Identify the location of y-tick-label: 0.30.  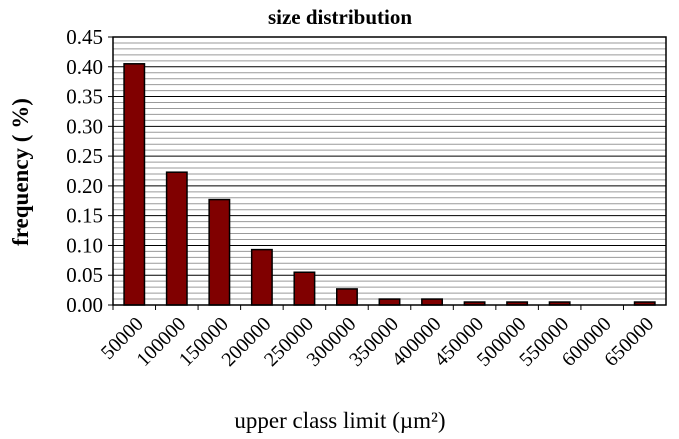
(84, 126).